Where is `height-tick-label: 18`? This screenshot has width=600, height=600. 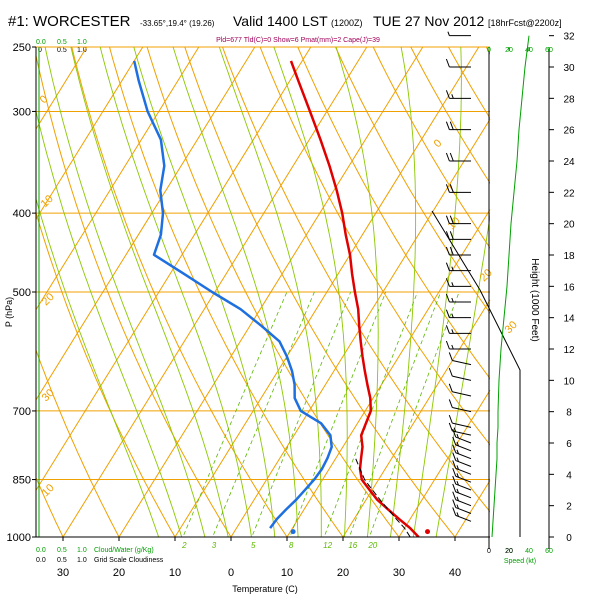
height-tick-label: 18 is located at coordinates (569, 256).